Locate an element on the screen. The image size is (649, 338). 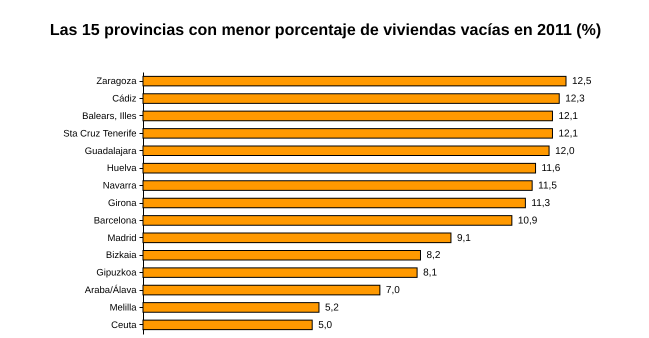
data-label: 12,3 is located at coordinates (575, 99).